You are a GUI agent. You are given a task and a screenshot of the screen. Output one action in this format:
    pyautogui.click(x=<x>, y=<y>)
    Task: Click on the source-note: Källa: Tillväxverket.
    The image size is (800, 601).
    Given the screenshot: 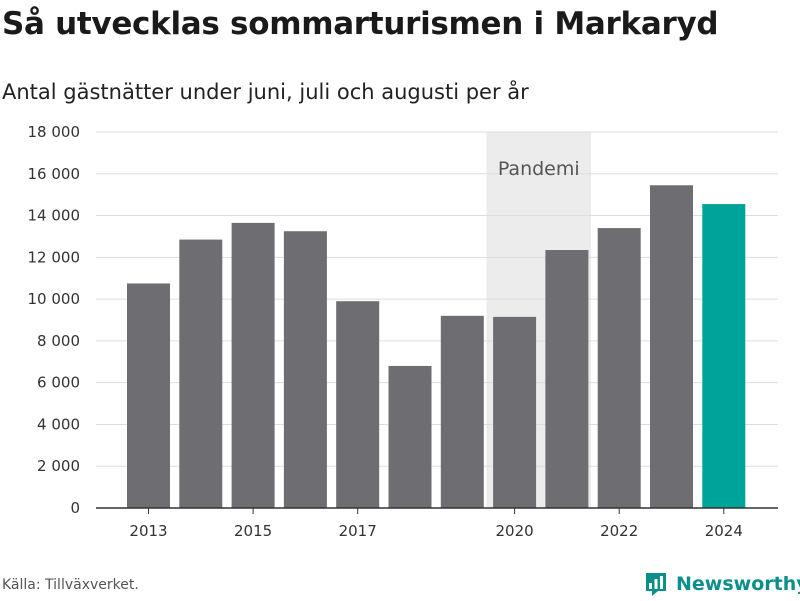 What is the action you would take?
    pyautogui.click(x=70, y=585)
    